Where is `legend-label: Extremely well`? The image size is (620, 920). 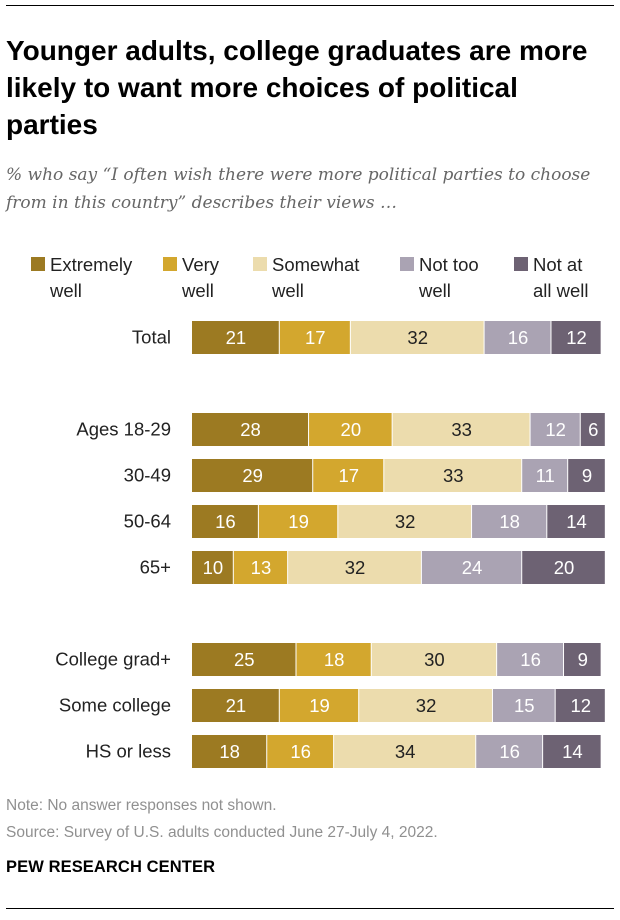
legend-label: Extremely well is located at coordinates (100, 278).